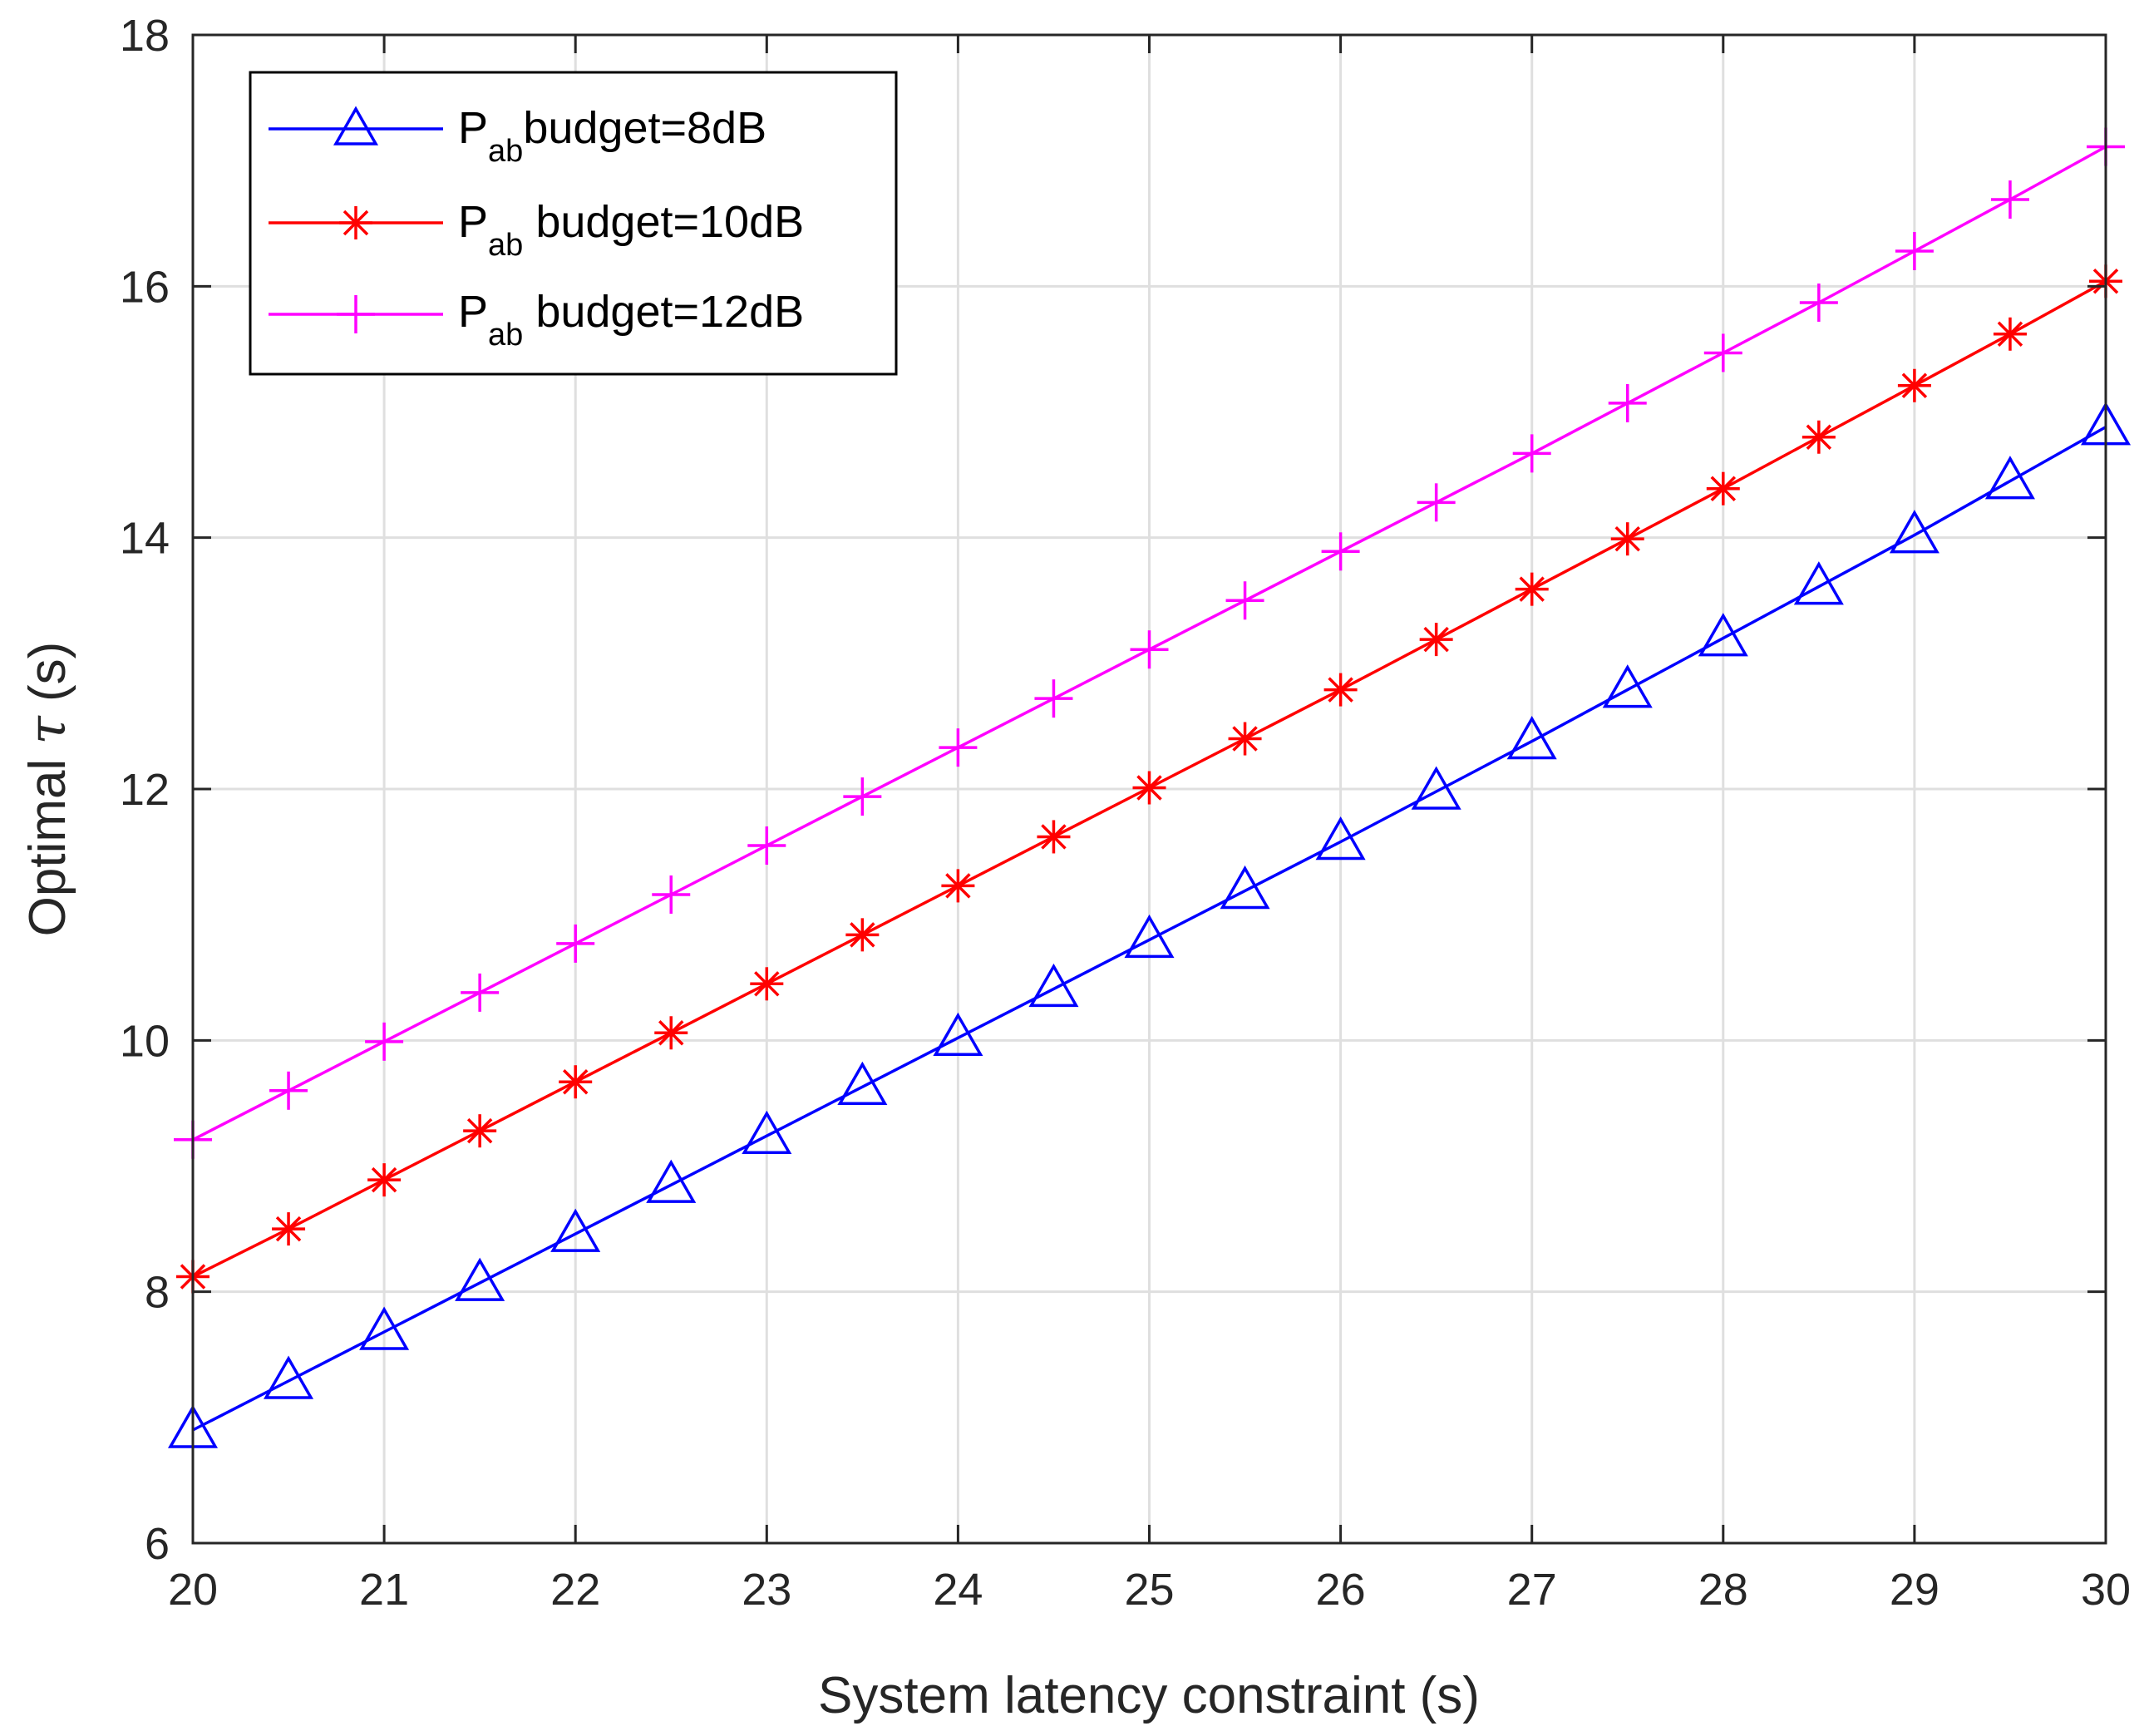 The height and width of the screenshot is (1736, 2144). What do you see at coordinates (663, 222) in the screenshot?
I see `legend-label-10db-rest: budget=10dB` at bounding box center [663, 222].